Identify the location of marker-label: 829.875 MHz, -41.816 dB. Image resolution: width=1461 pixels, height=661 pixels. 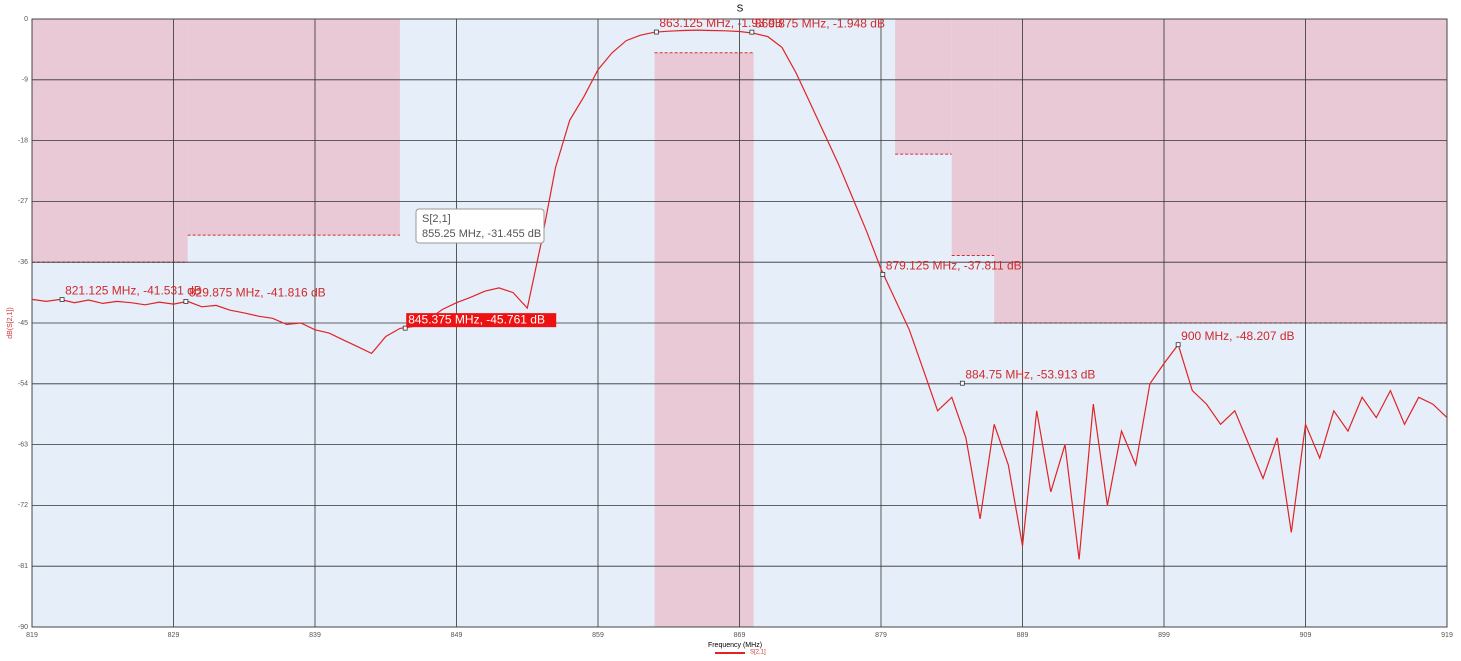
(257, 293).